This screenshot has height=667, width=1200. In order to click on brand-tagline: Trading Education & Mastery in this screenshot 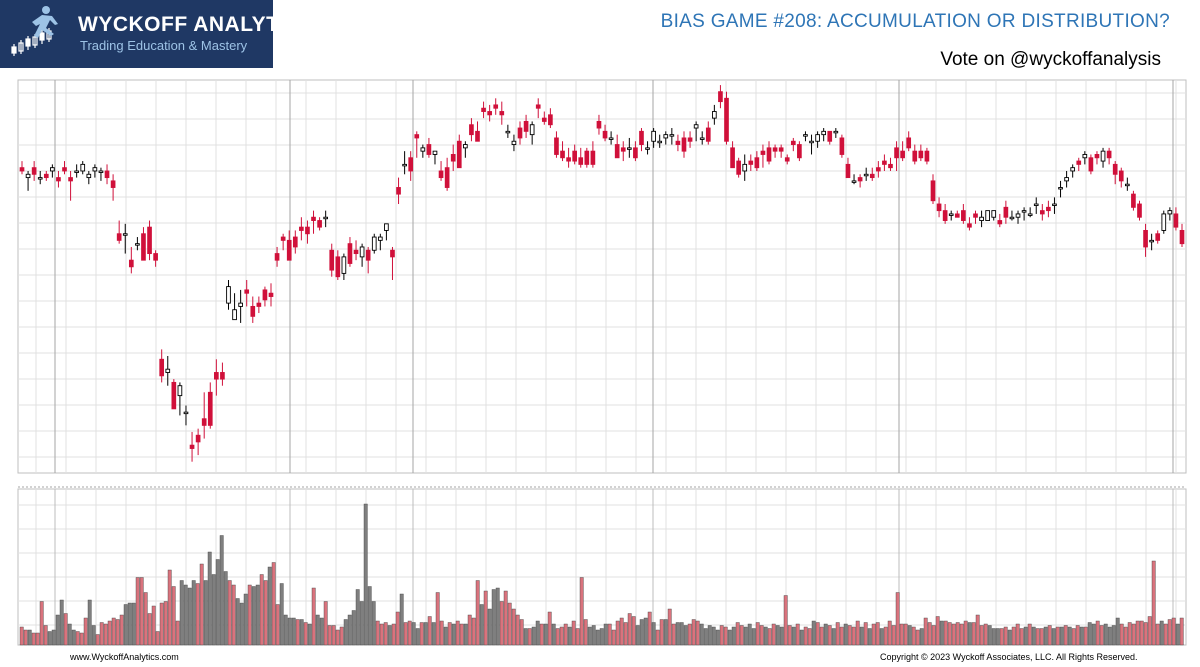, I will do `click(164, 45)`.